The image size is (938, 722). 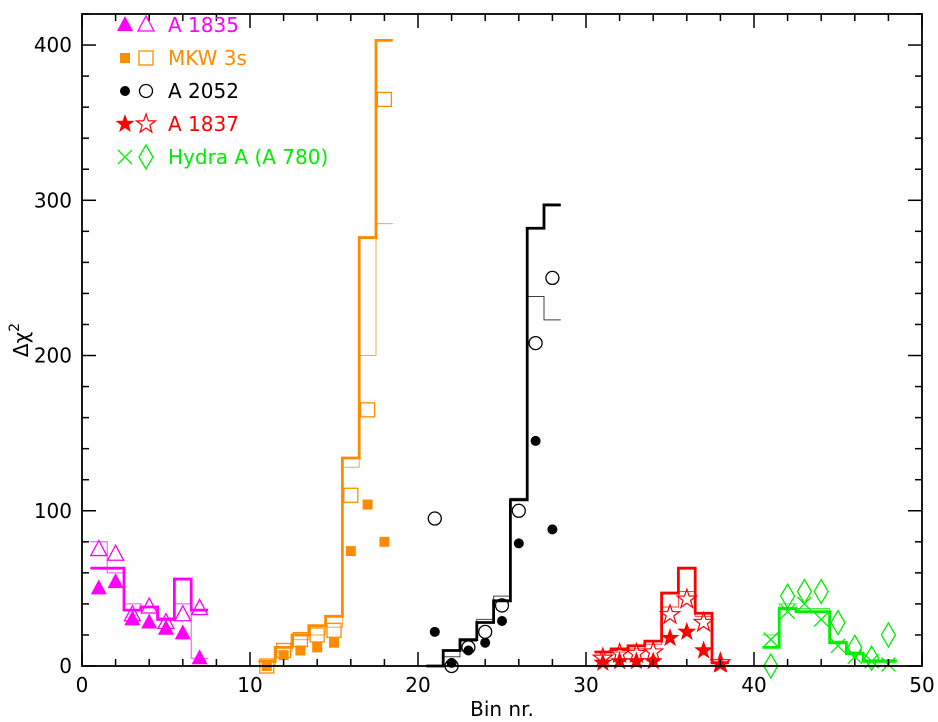 I want to click on legend-entry: A 1835, so click(x=178, y=25).